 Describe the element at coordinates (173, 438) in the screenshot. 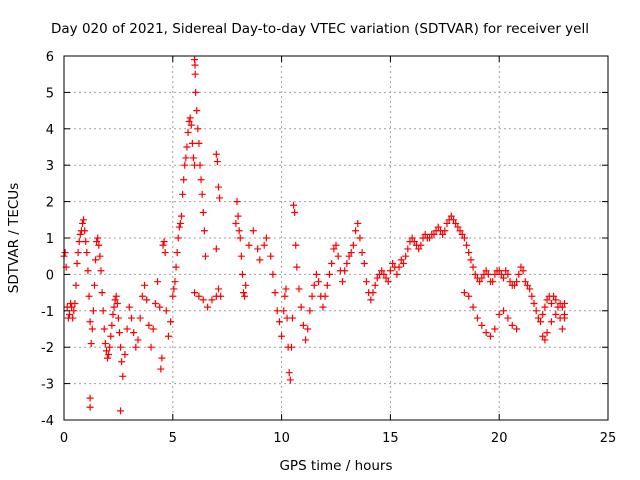

I see `x-tick-label: 5` at that location.